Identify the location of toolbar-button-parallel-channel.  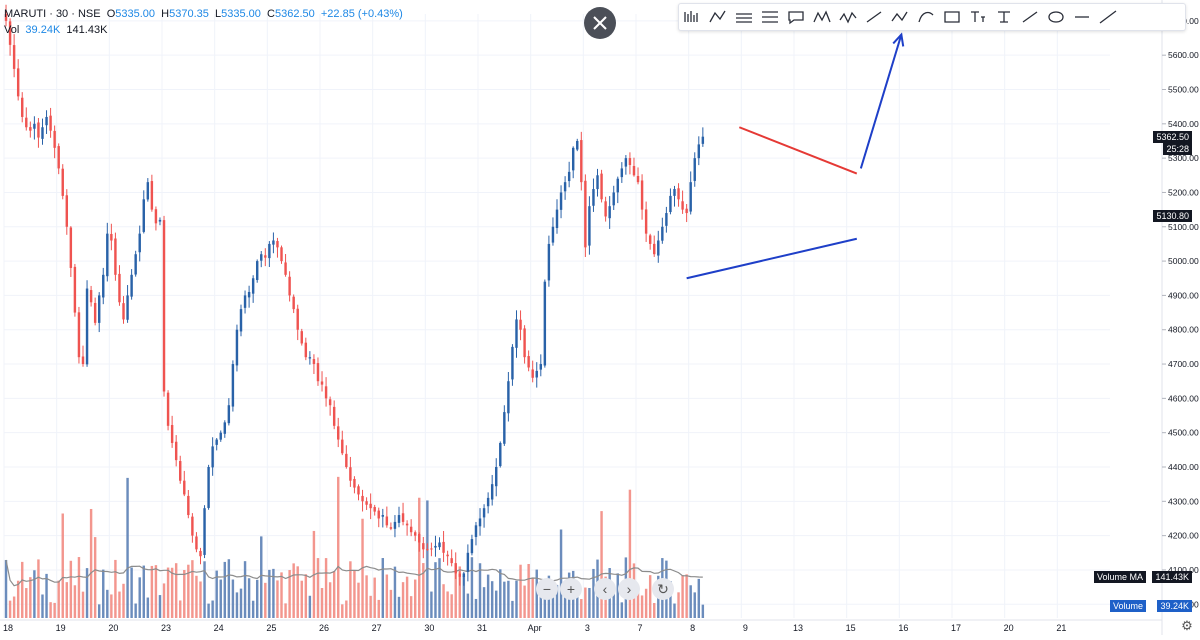
(744, 17).